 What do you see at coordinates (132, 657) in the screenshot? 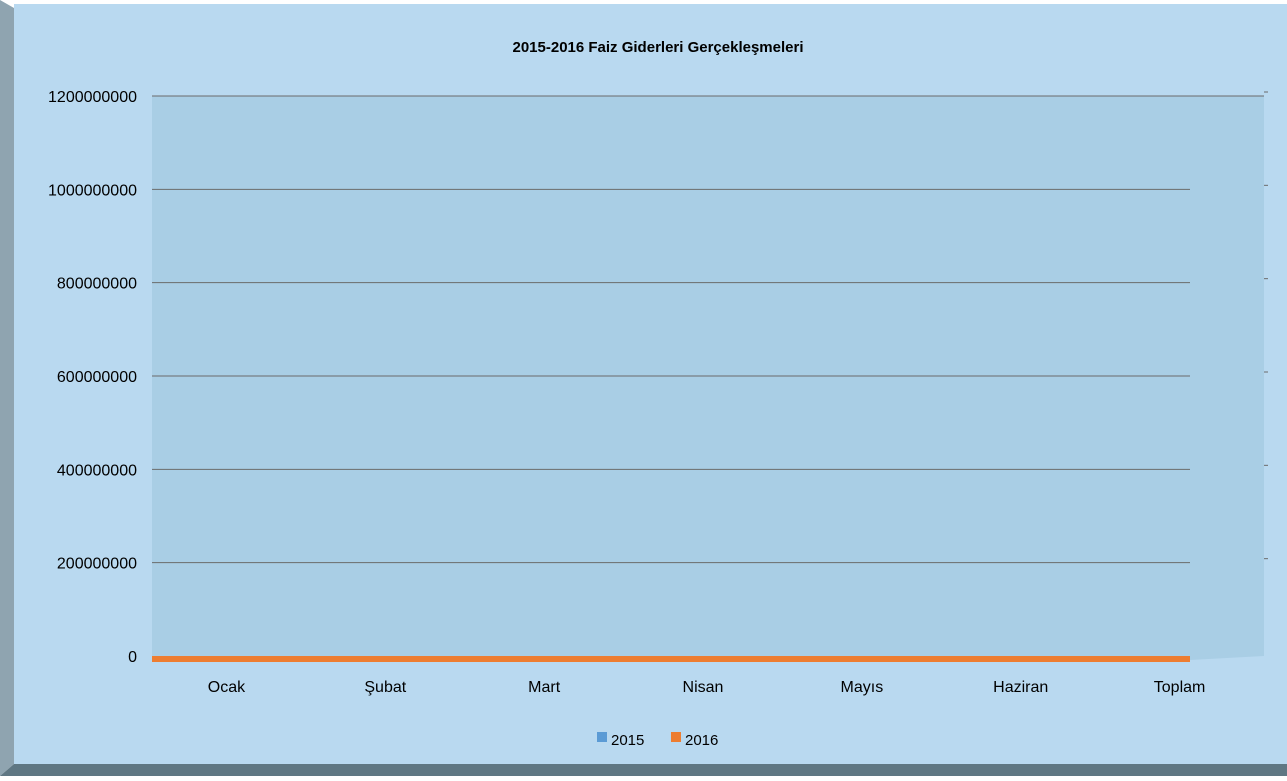
I see `y-tick-label: 0` at bounding box center [132, 657].